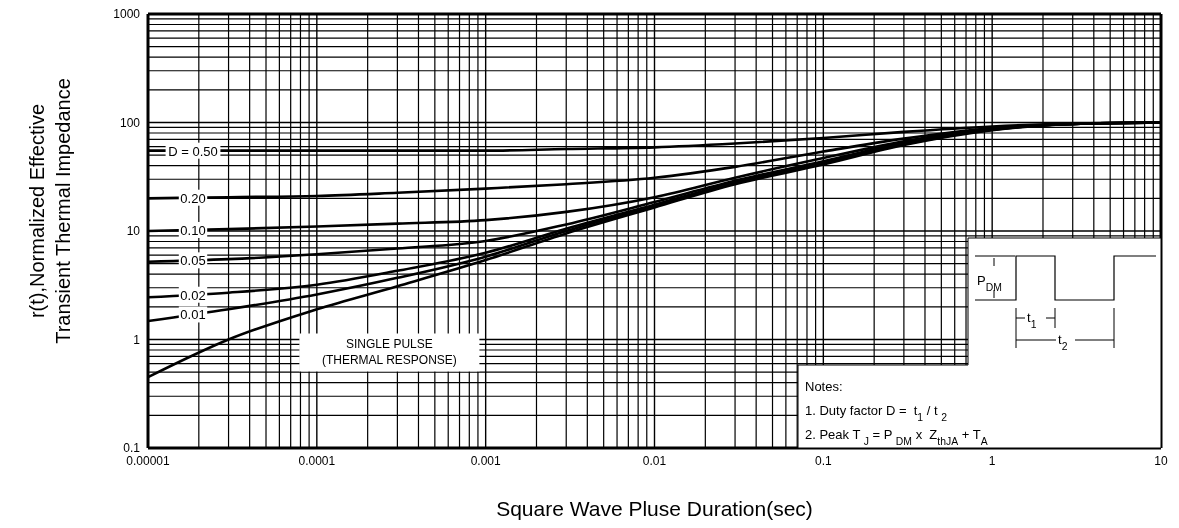 This screenshot has height=528, width=1179. What do you see at coordinates (1032, 320) in the screenshot?
I see `annotation: t$_{1}$` at bounding box center [1032, 320].